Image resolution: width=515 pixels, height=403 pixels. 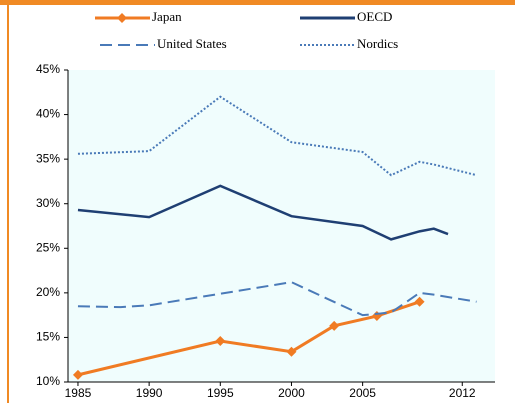 I want to click on y-tick-label: 40%, so click(x=48, y=114).